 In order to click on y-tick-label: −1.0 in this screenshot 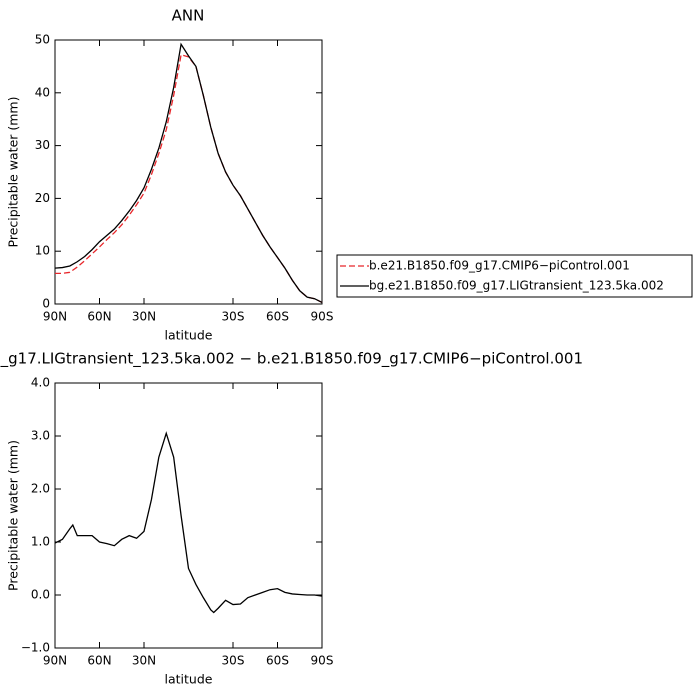, I will do `click(35, 648)`.